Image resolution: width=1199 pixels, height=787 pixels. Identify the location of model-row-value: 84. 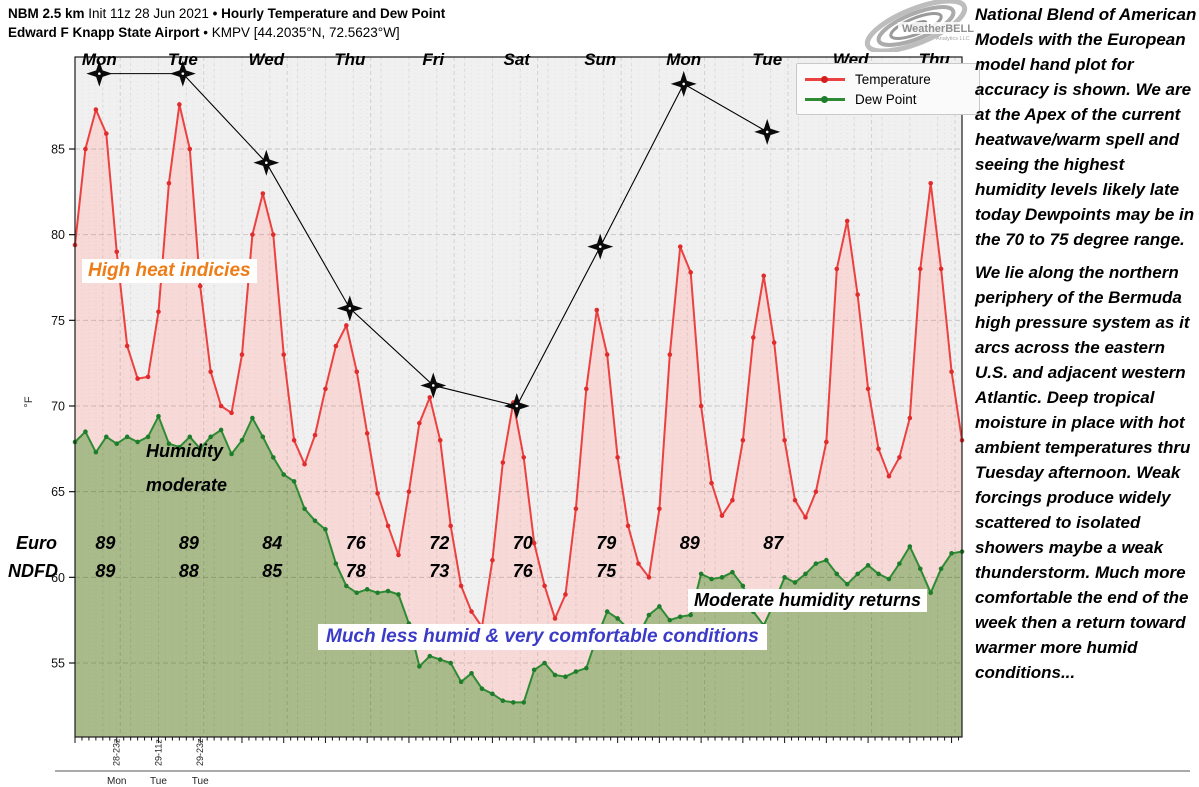
(272, 543).